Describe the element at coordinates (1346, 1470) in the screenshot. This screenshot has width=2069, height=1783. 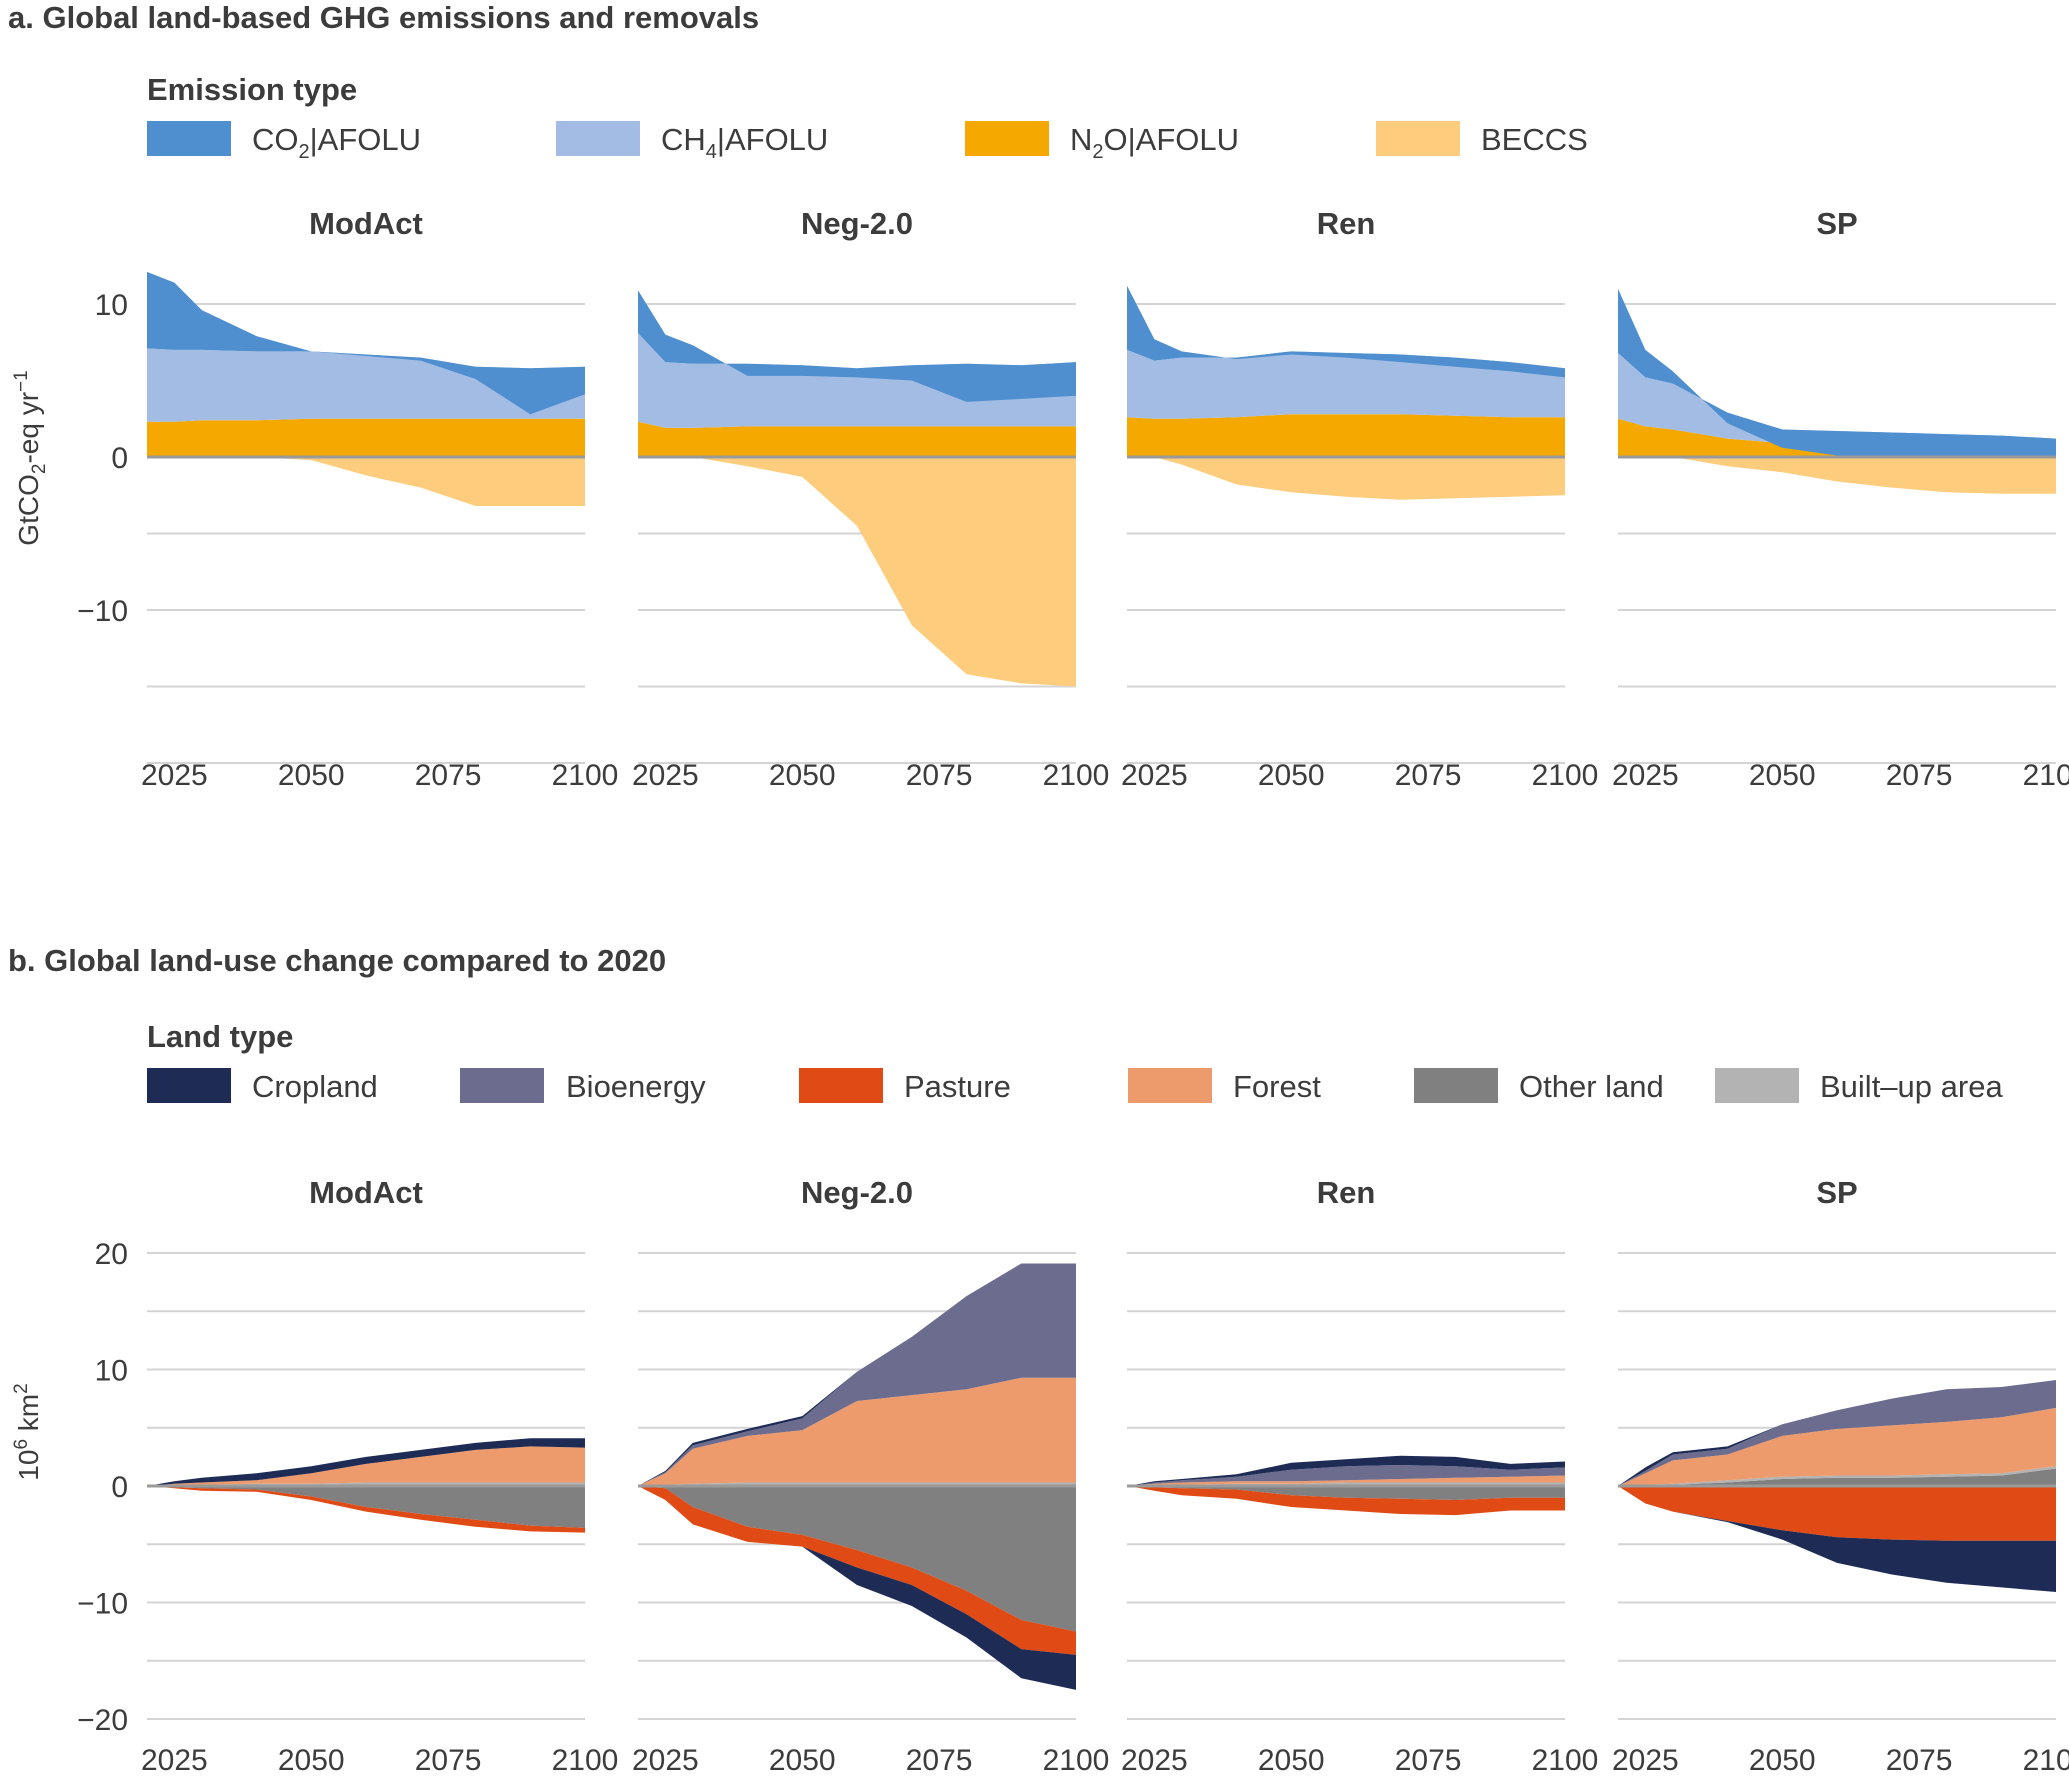
I see `chart-b-area-ren-cropland` at that location.